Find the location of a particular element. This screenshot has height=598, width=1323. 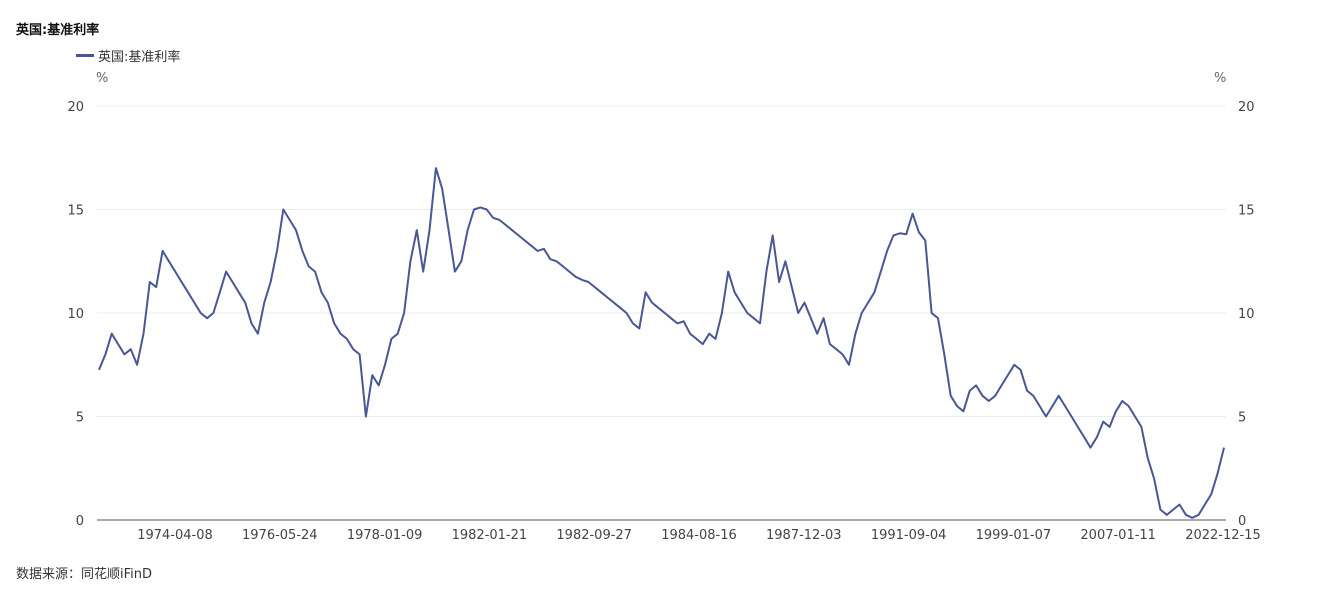

y-axis-right: 0 5 10 15 20 is located at coordinates (1246, 314).